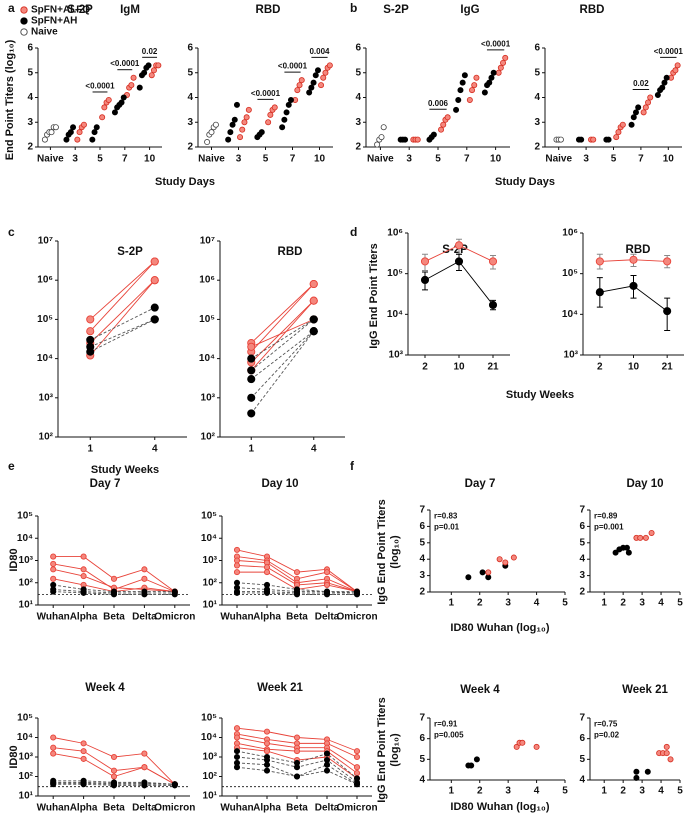 The width and height of the screenshot is (685, 818). Describe the element at coordinates (327, 617) in the screenshot. I see `x-tick-label: Delta` at that location.